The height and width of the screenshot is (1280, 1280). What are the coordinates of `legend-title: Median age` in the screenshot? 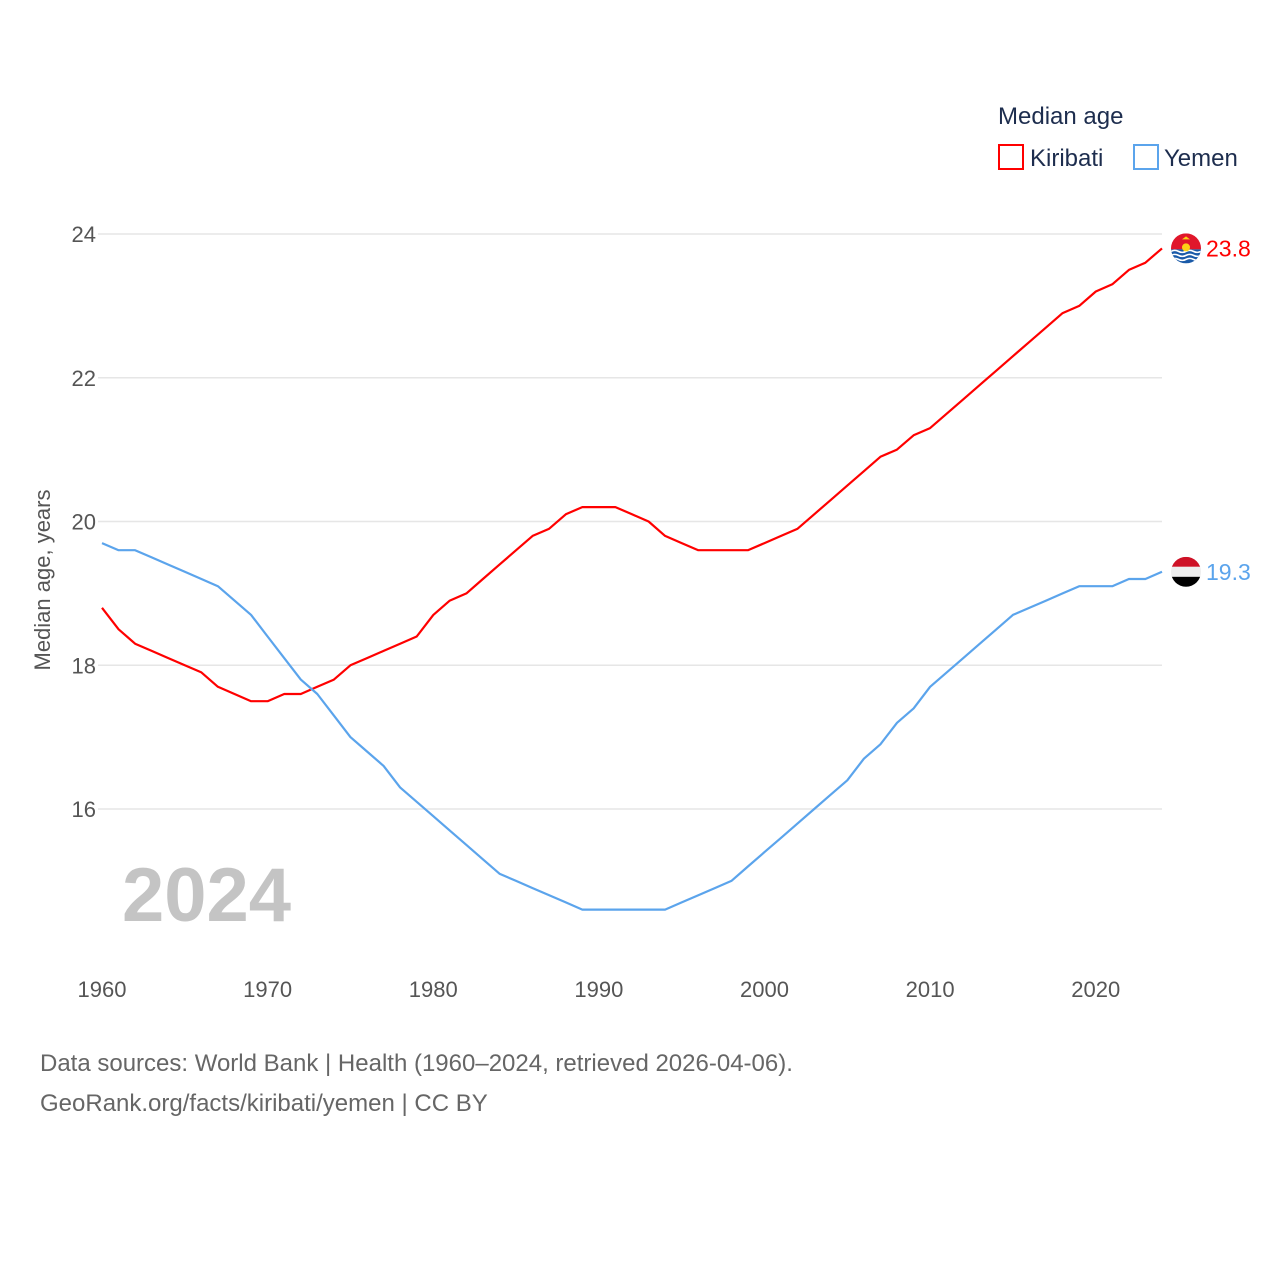 It's located at (1060, 116).